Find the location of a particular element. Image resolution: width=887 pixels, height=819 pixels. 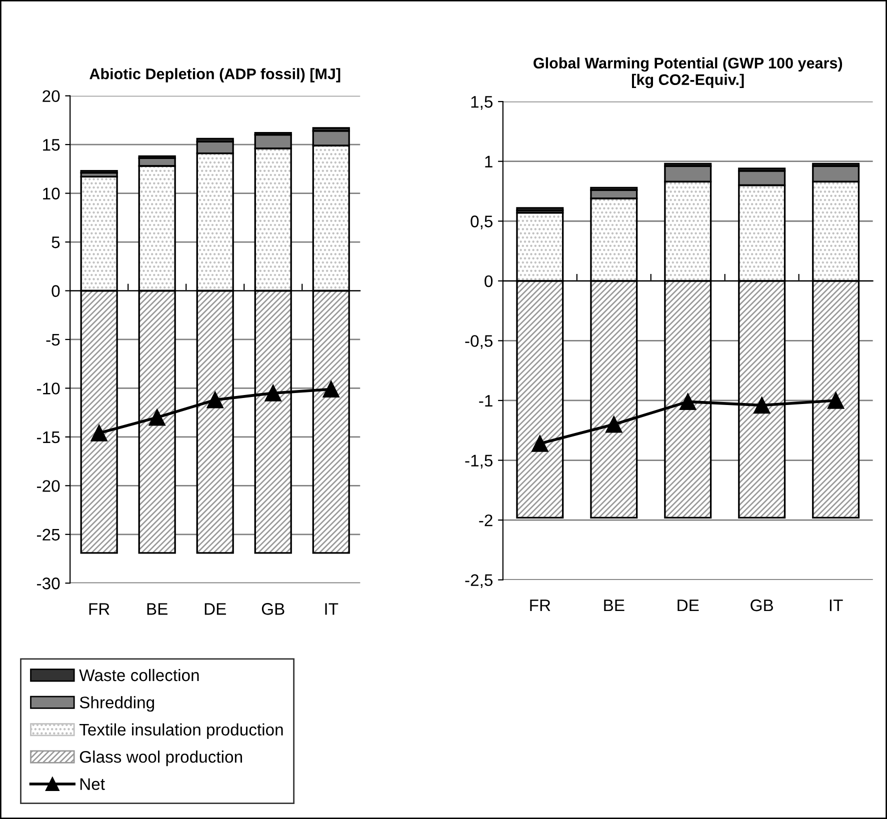

y-tick-label: -25 is located at coordinates (48, 534).